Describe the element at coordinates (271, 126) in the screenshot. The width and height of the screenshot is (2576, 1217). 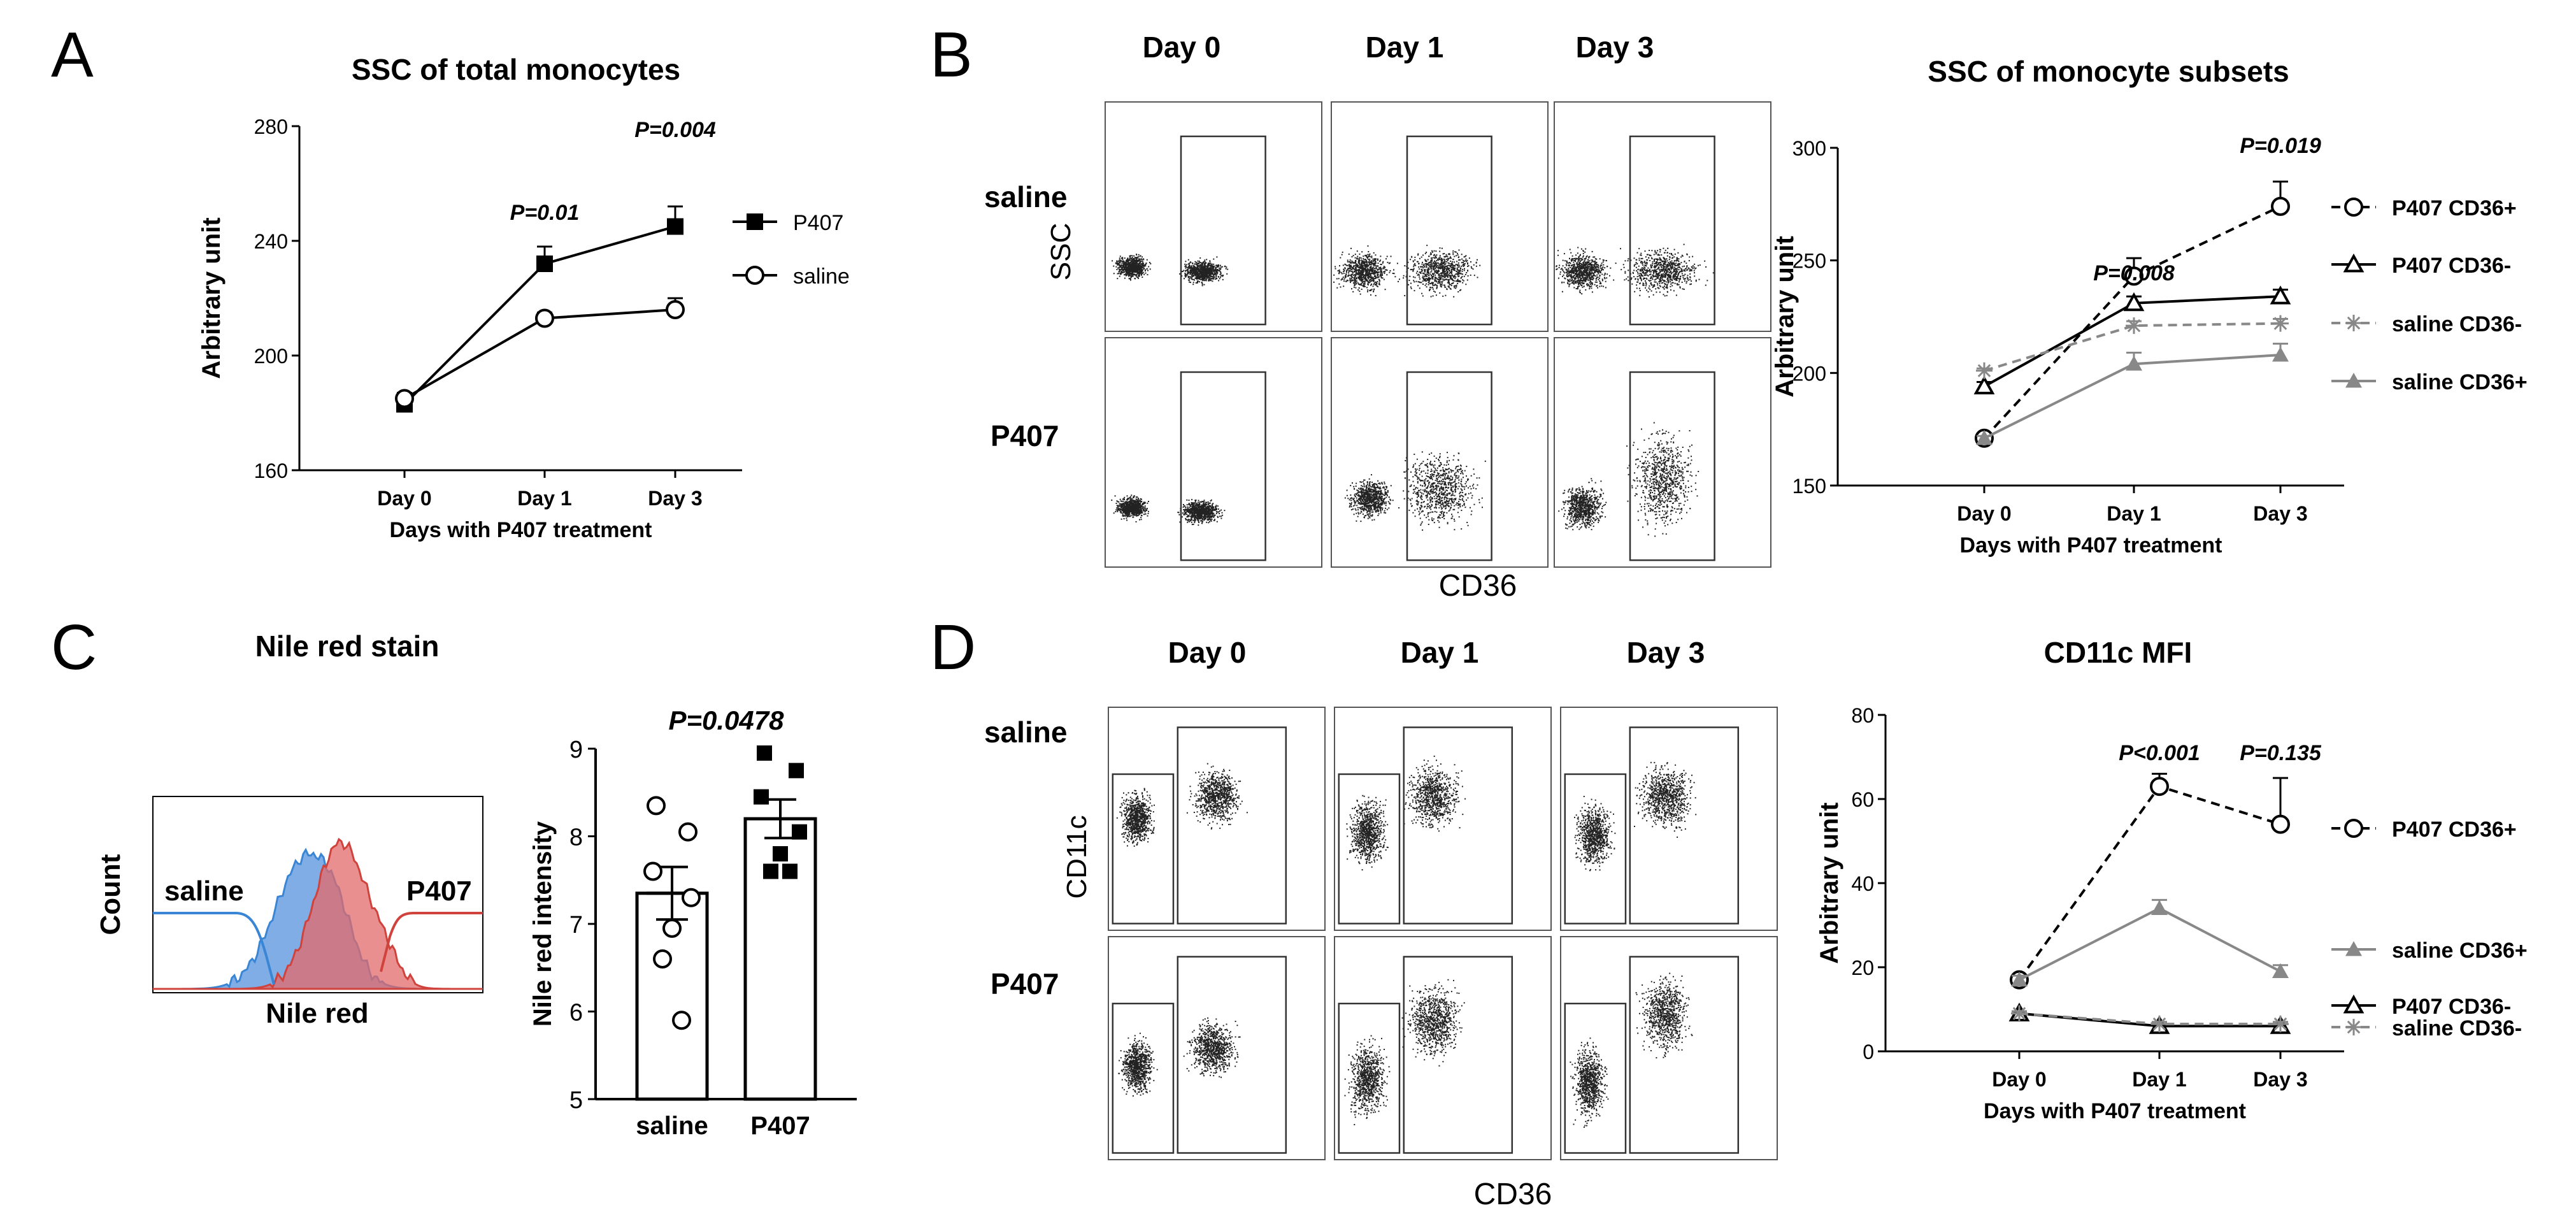
I see `y-tick-label: 280` at that location.